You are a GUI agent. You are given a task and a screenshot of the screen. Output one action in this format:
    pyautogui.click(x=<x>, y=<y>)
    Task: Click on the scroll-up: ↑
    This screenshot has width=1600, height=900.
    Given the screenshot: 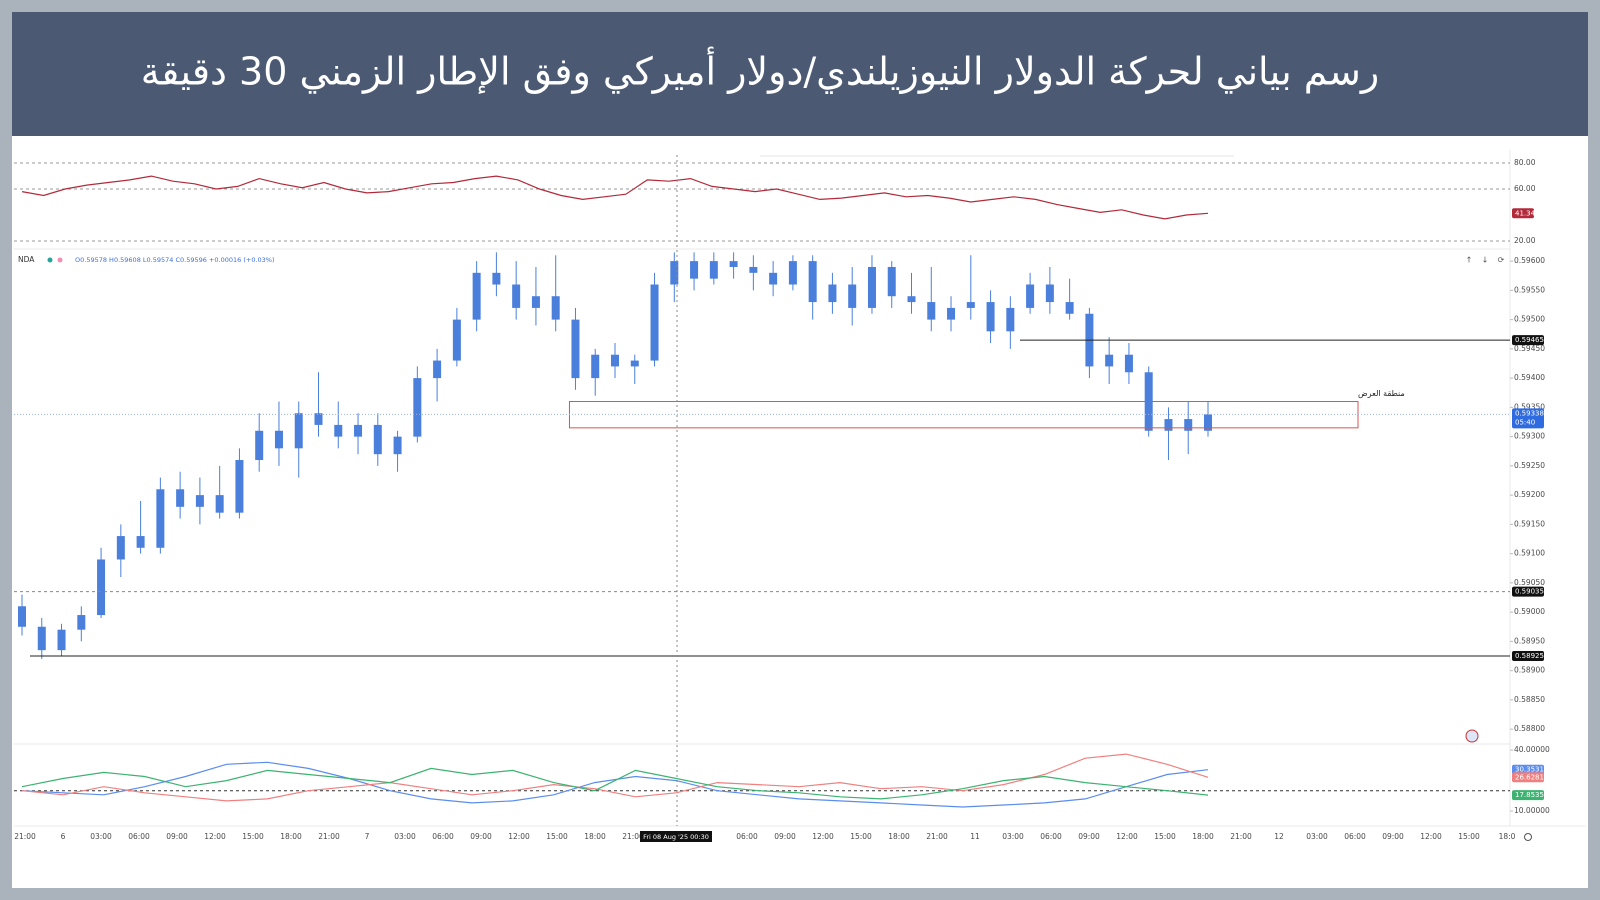 What is the action you would take?
    pyautogui.click(x=1469, y=260)
    